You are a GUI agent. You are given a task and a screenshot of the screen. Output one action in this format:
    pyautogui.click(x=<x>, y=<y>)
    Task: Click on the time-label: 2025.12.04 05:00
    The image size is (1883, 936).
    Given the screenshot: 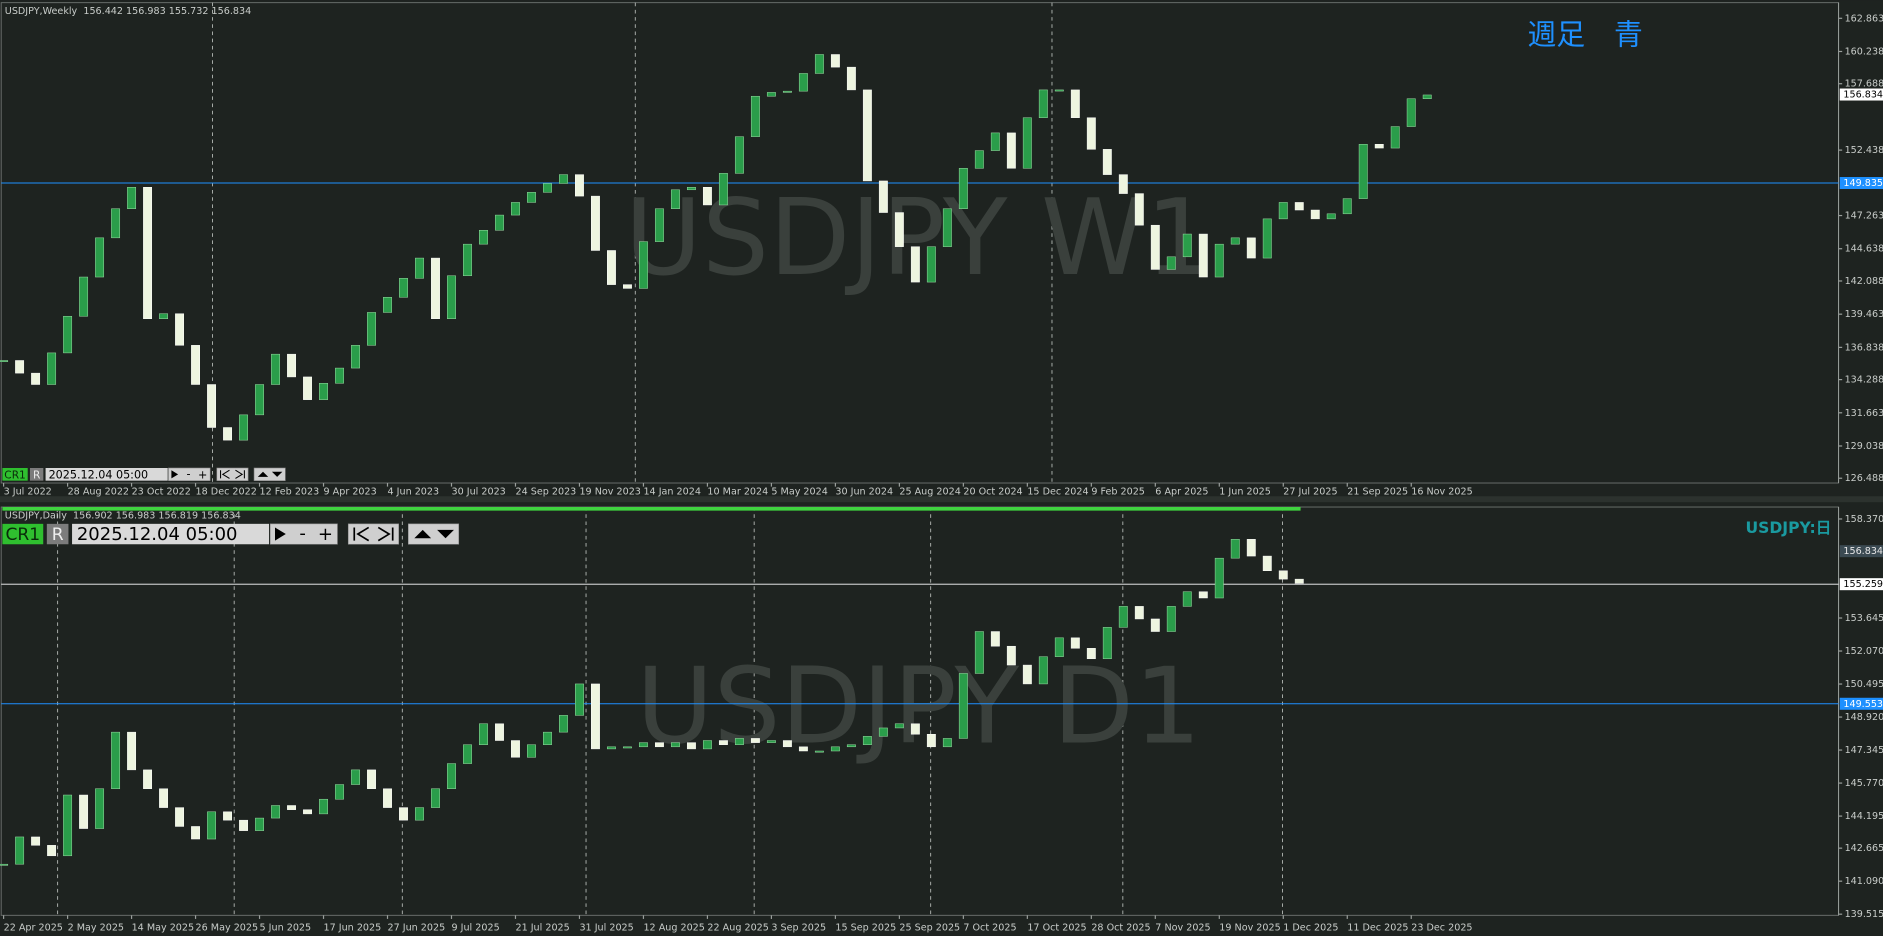 What is the action you would take?
    pyautogui.click(x=99, y=475)
    